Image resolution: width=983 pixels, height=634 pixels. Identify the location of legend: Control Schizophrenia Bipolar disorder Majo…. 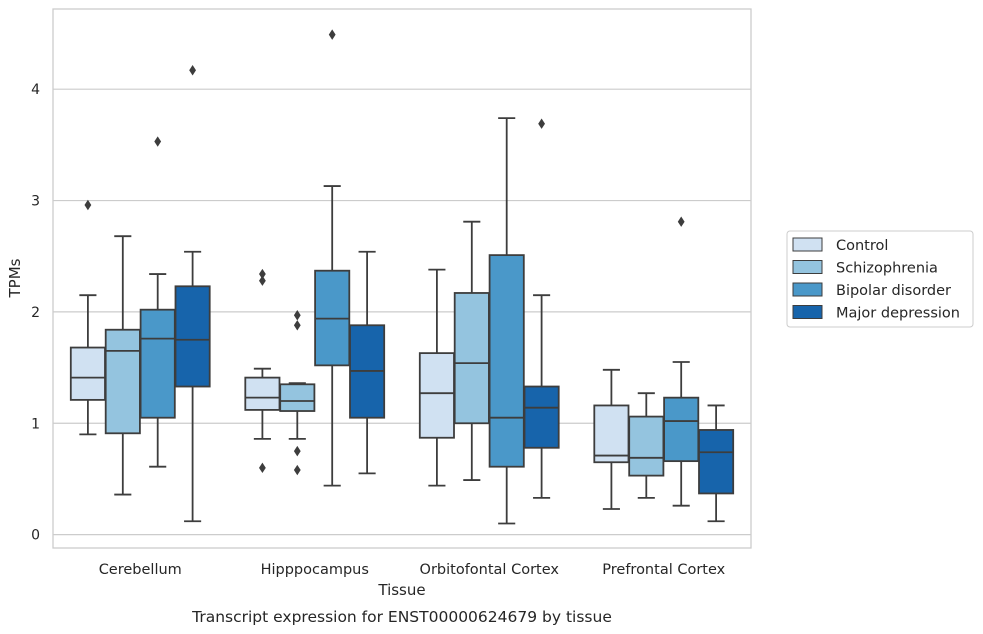
(880, 279).